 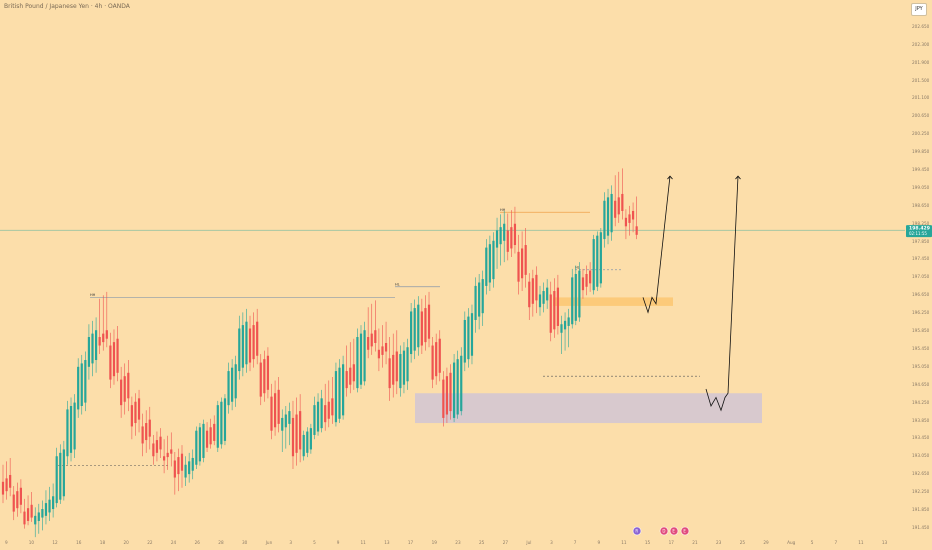 I want to click on x-tick-label: 5, so click(x=812, y=542).